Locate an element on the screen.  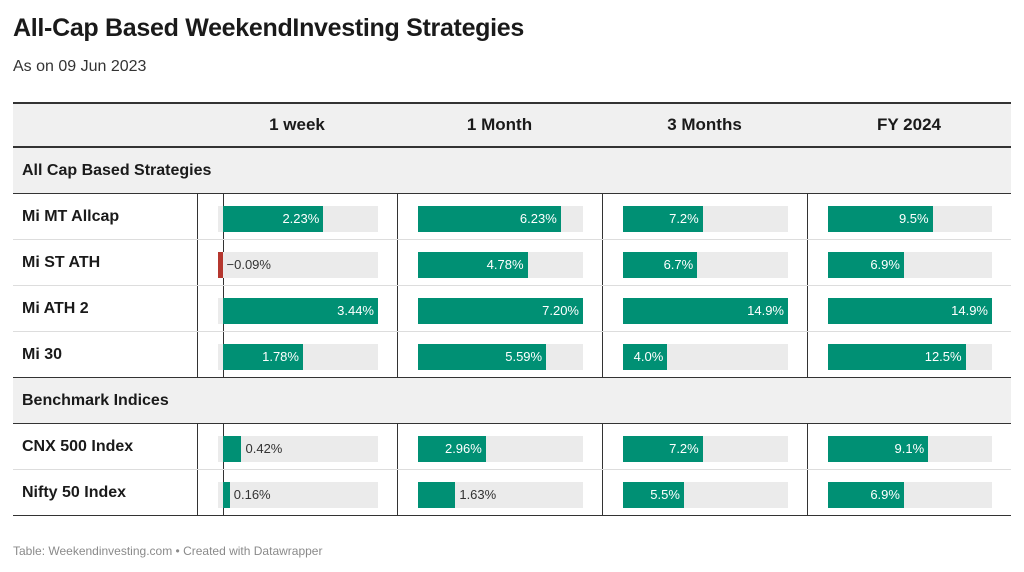
bar-cell: 7.20% is located at coordinates (499, 308).